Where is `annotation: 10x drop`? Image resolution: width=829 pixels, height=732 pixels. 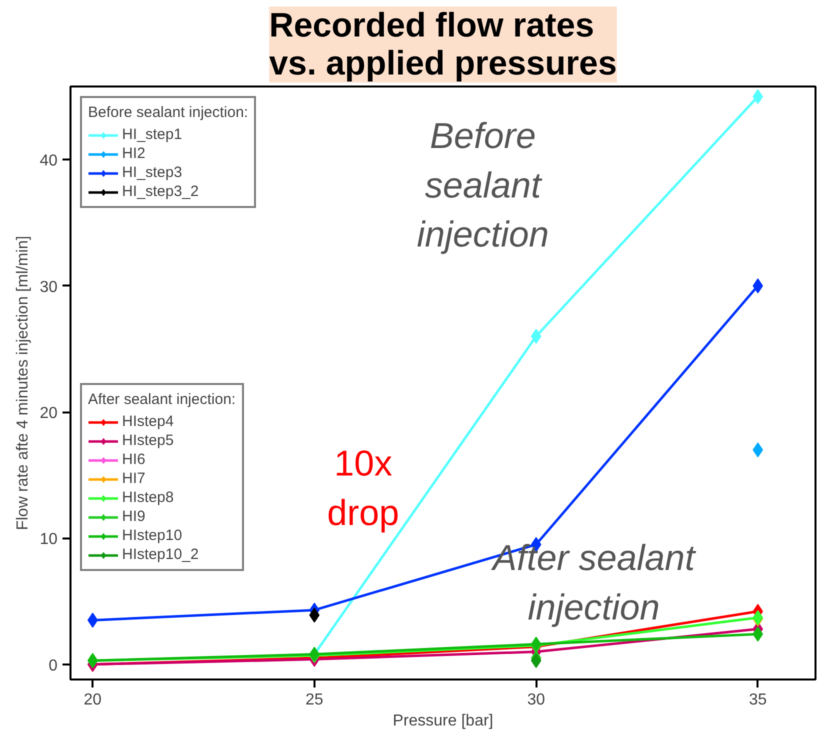 annotation: 10x drop is located at coordinates (363, 487).